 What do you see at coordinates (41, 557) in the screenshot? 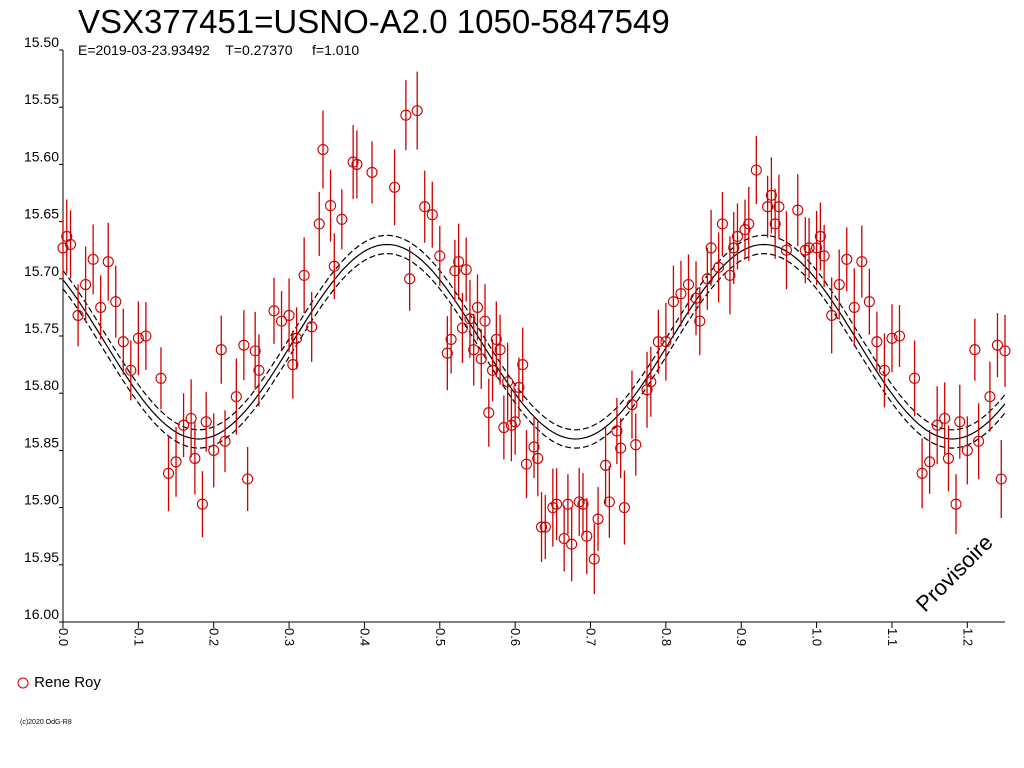
I see `y-tick-label: 15.95` at bounding box center [41, 557].